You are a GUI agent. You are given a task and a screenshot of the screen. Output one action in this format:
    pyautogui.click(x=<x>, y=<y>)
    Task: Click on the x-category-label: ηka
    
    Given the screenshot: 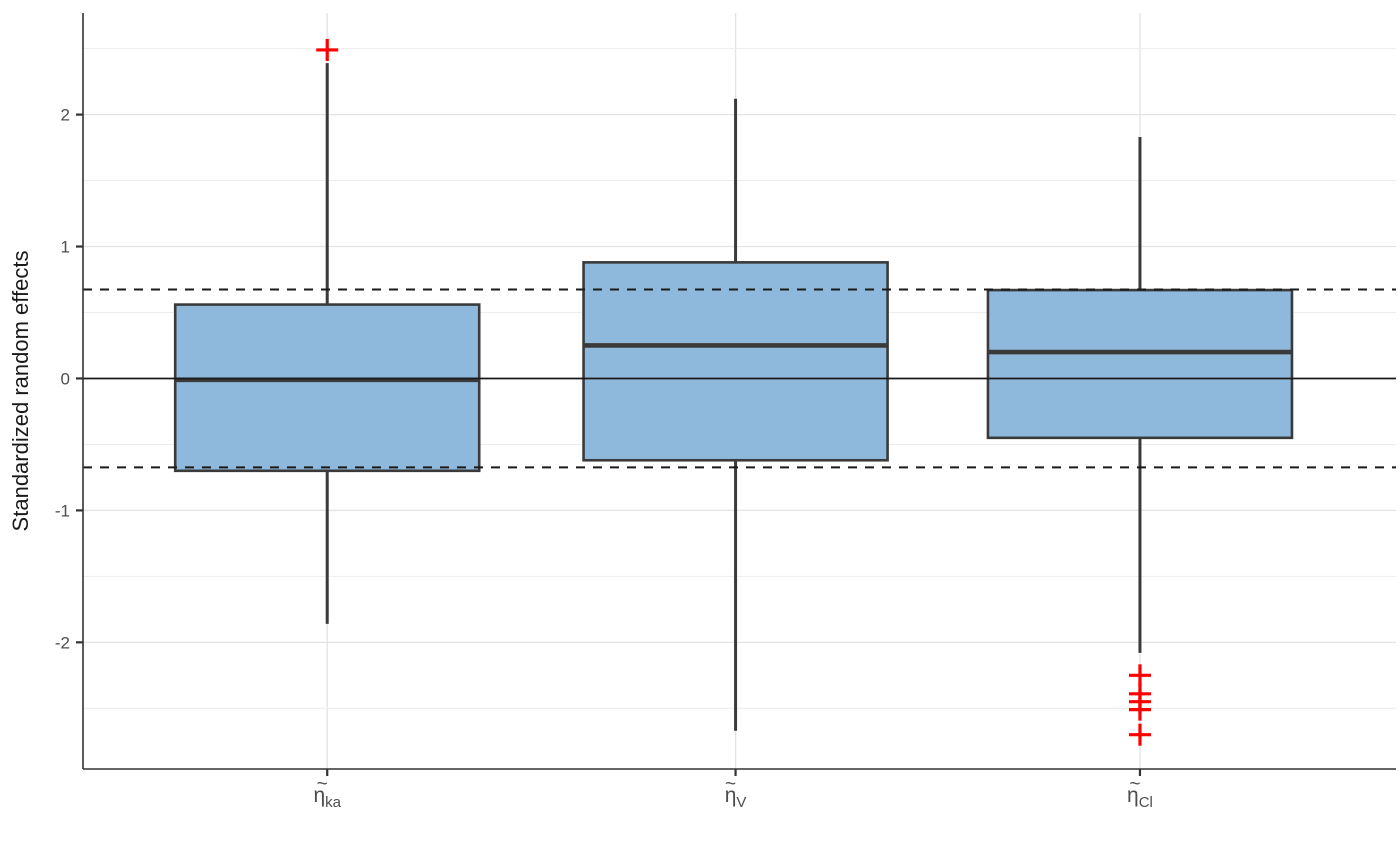 What is the action you would take?
    pyautogui.click(x=327, y=797)
    